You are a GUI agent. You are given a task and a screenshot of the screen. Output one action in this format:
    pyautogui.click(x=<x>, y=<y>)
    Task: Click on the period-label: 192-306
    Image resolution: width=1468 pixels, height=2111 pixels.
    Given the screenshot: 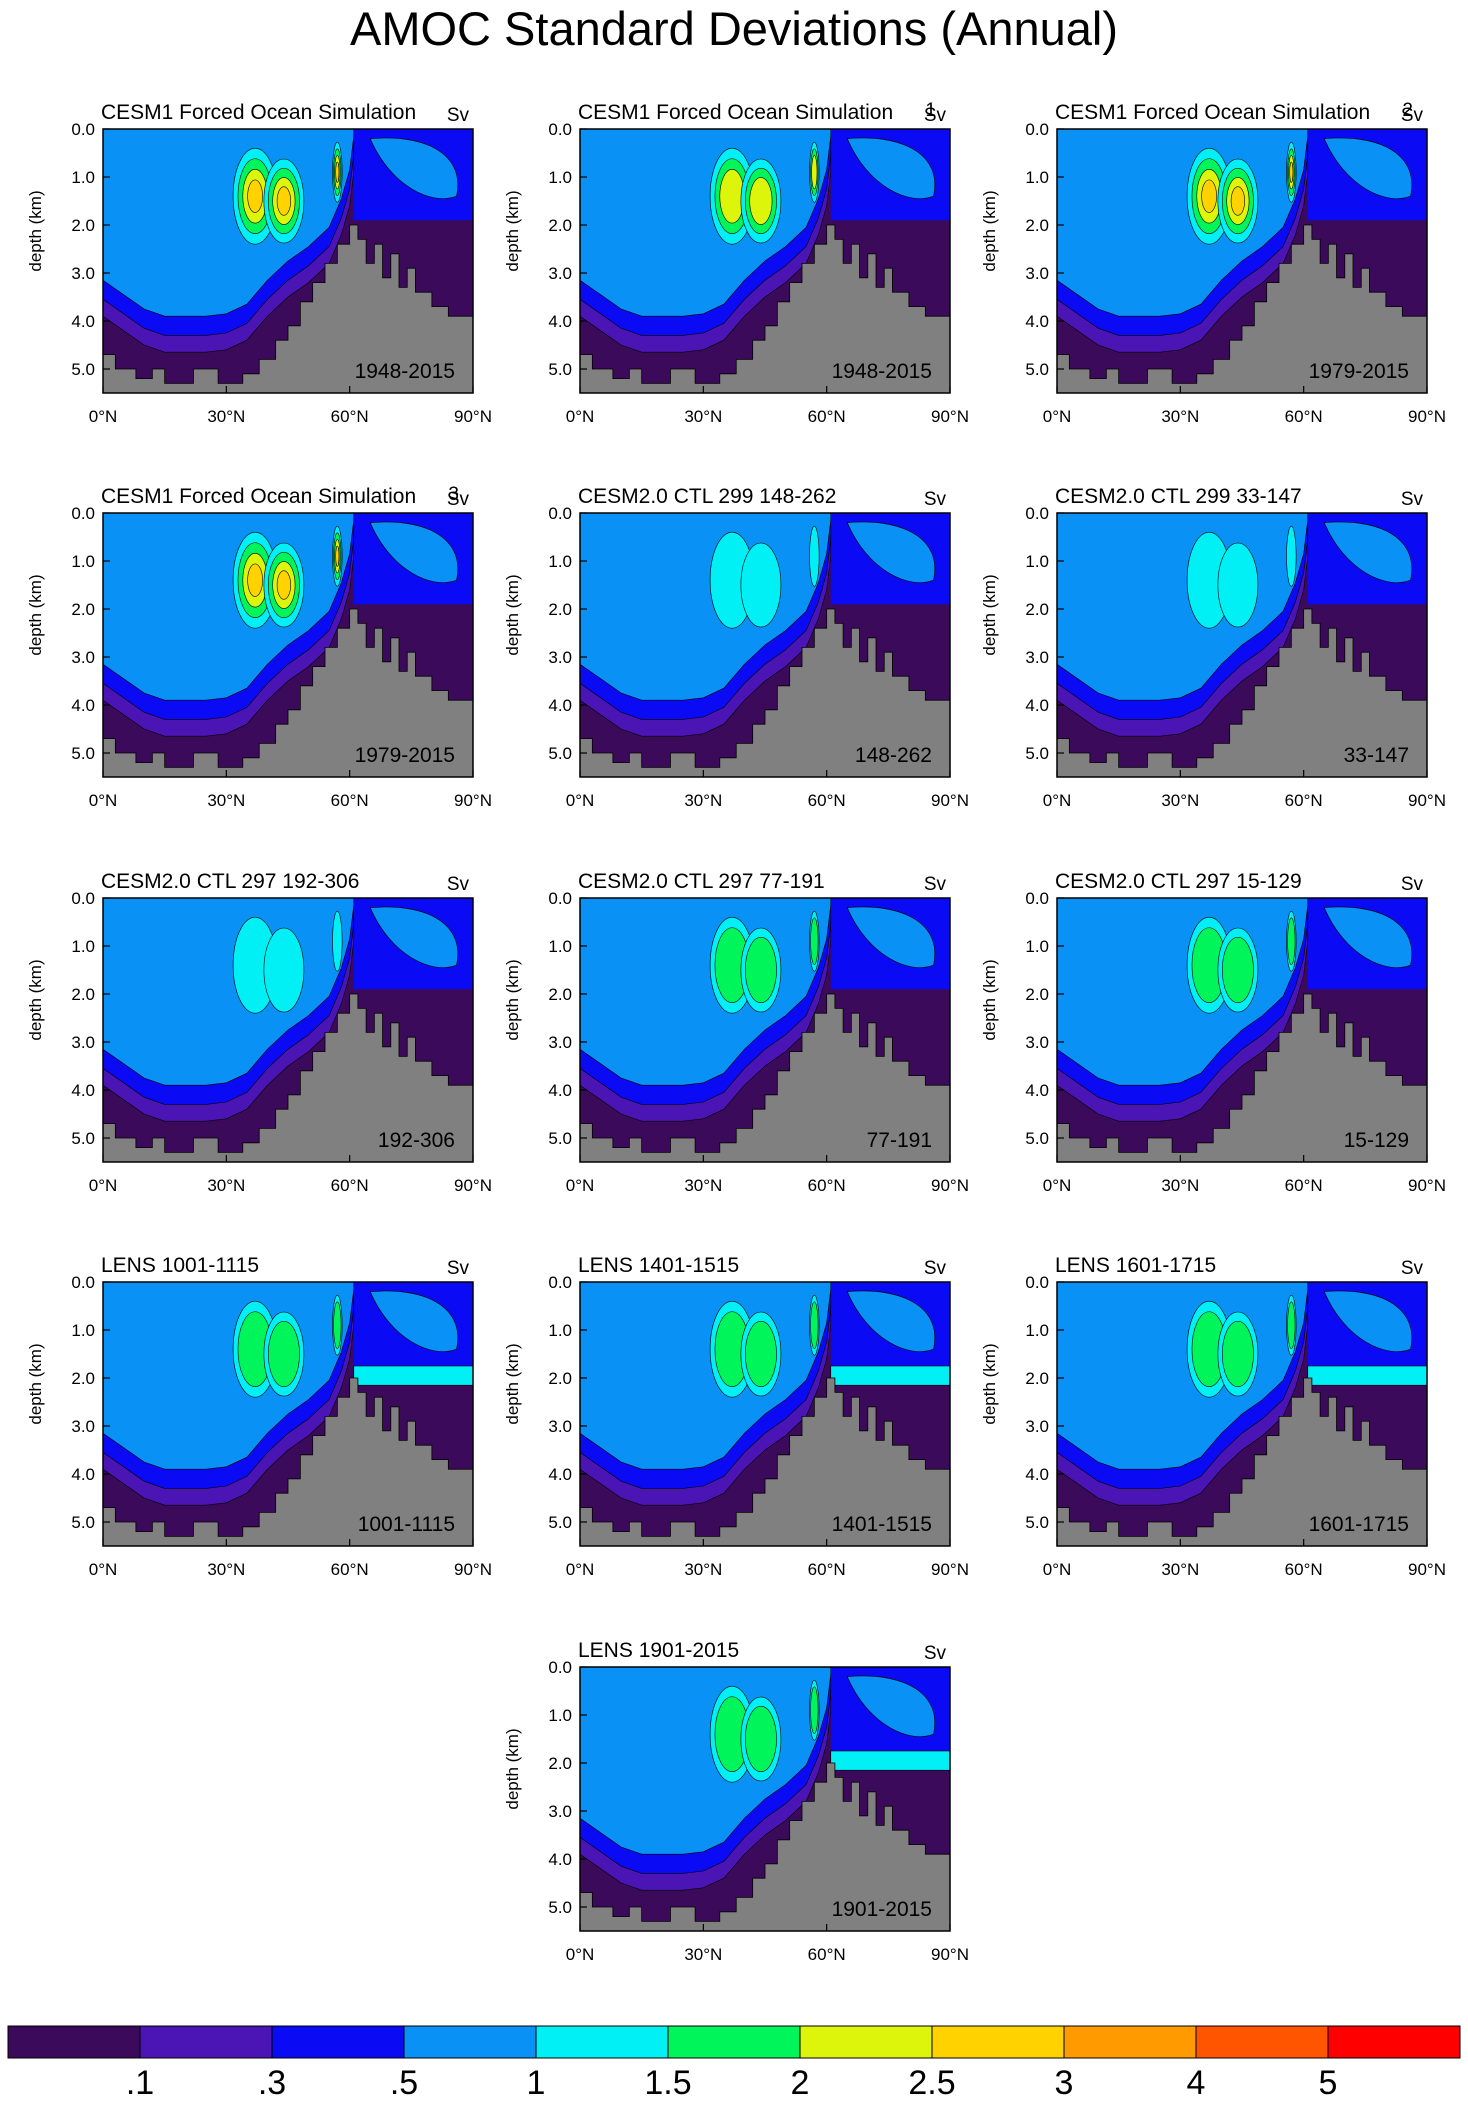 What is the action you would take?
    pyautogui.click(x=416, y=1140)
    